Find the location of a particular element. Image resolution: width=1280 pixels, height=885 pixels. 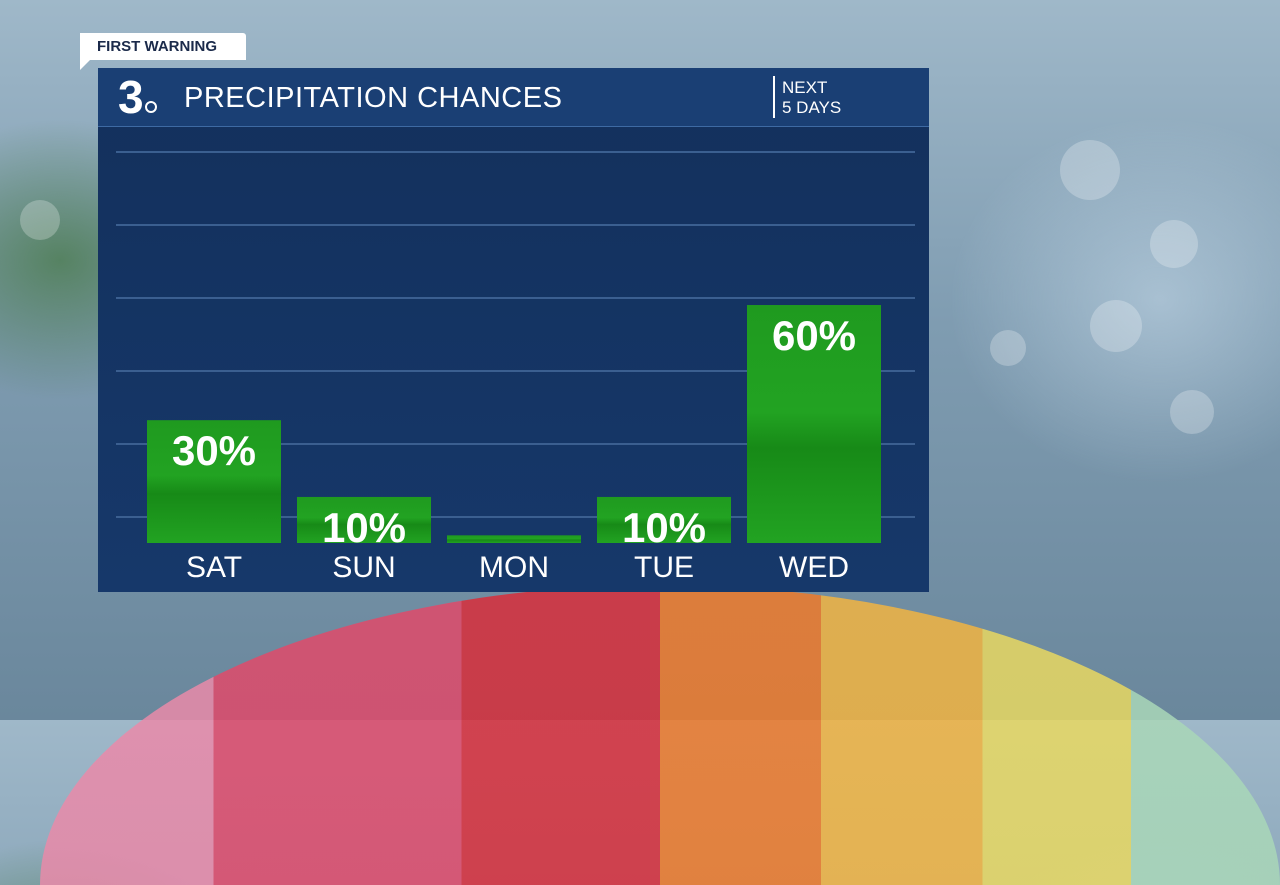

chart-header: 3 PRECIPITATION CHANCES NEXT 5 DAYS is located at coordinates (513, 97).